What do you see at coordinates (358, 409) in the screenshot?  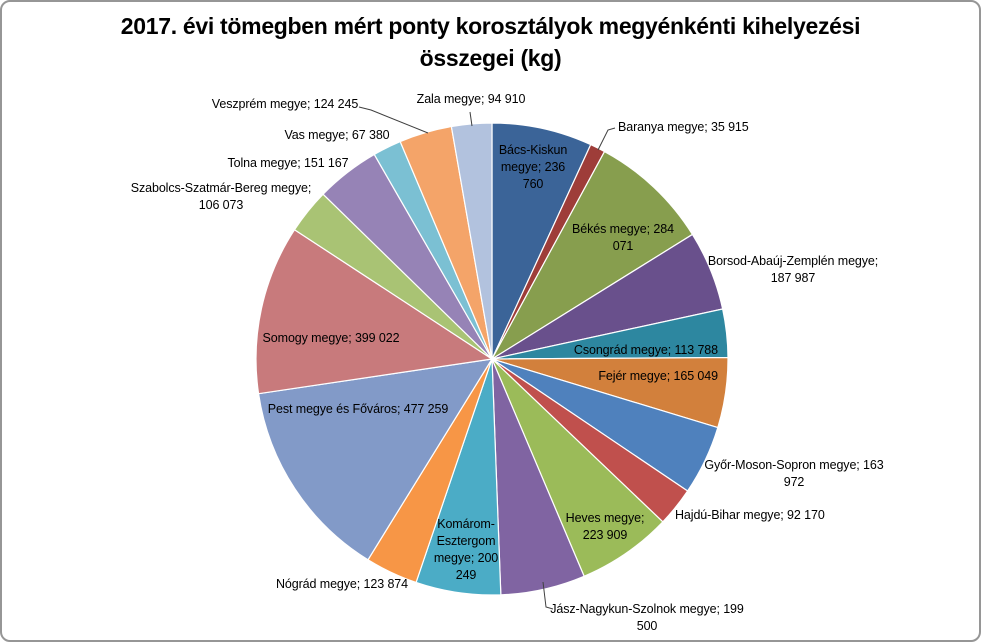 I see `slice-label-pest-megye-es-fovaros: Pest megye és Főváros; 477 259` at bounding box center [358, 409].